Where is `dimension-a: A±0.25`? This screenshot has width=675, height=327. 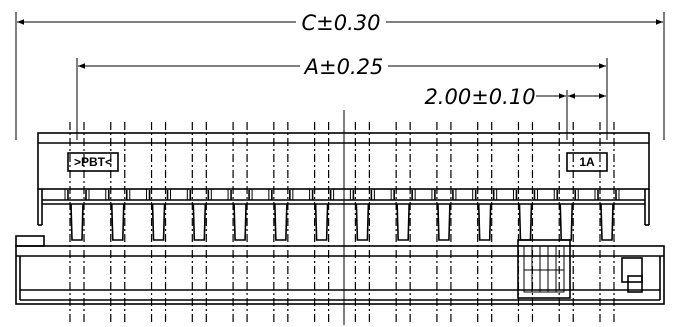 dimension-a: A±0.25 is located at coordinates (342, 67).